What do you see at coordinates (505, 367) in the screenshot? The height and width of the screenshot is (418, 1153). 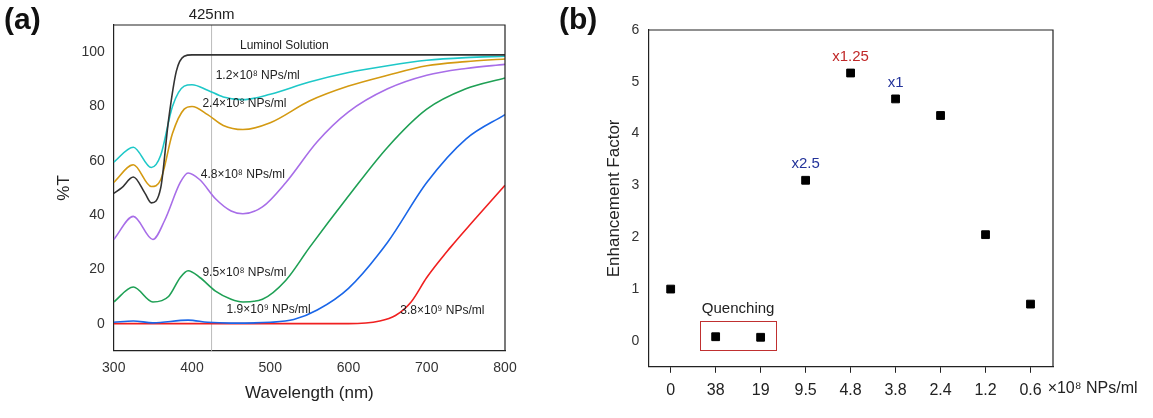 I see `x-tick-label: 800` at bounding box center [505, 367].